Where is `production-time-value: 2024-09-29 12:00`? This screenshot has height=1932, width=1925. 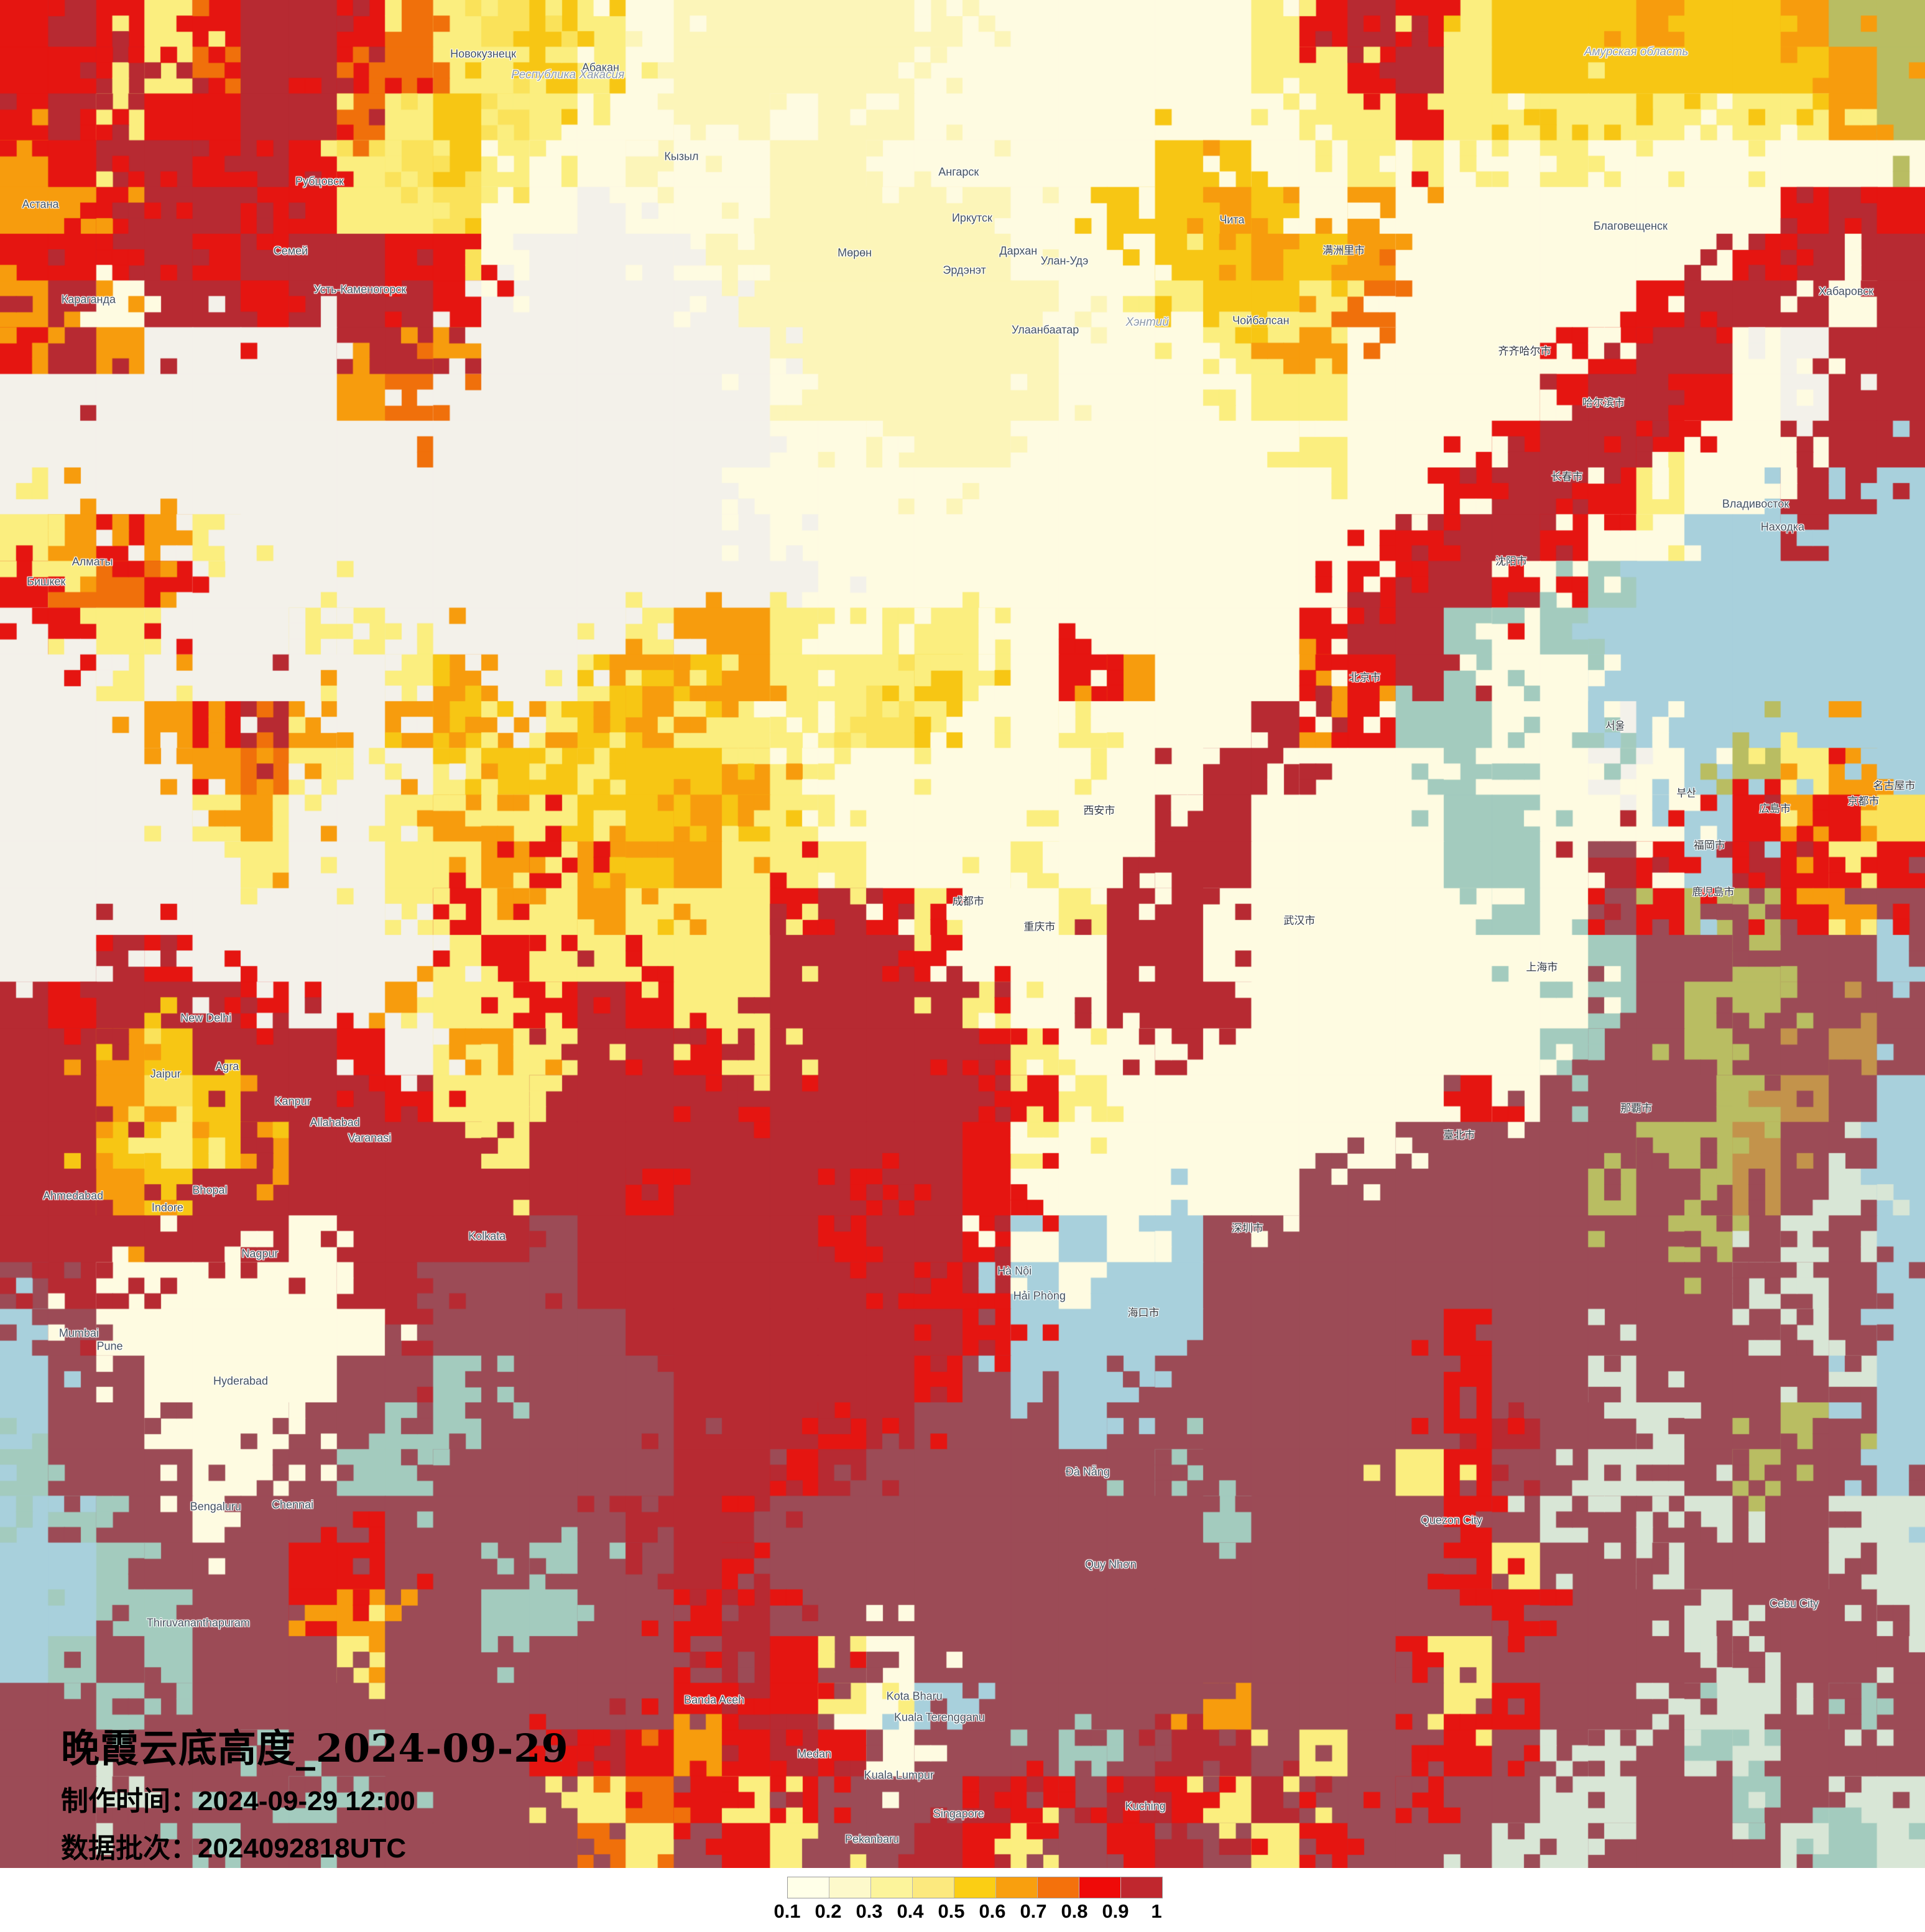
production-time-value: 2024-09-29 12:00 is located at coordinates (306, 1801).